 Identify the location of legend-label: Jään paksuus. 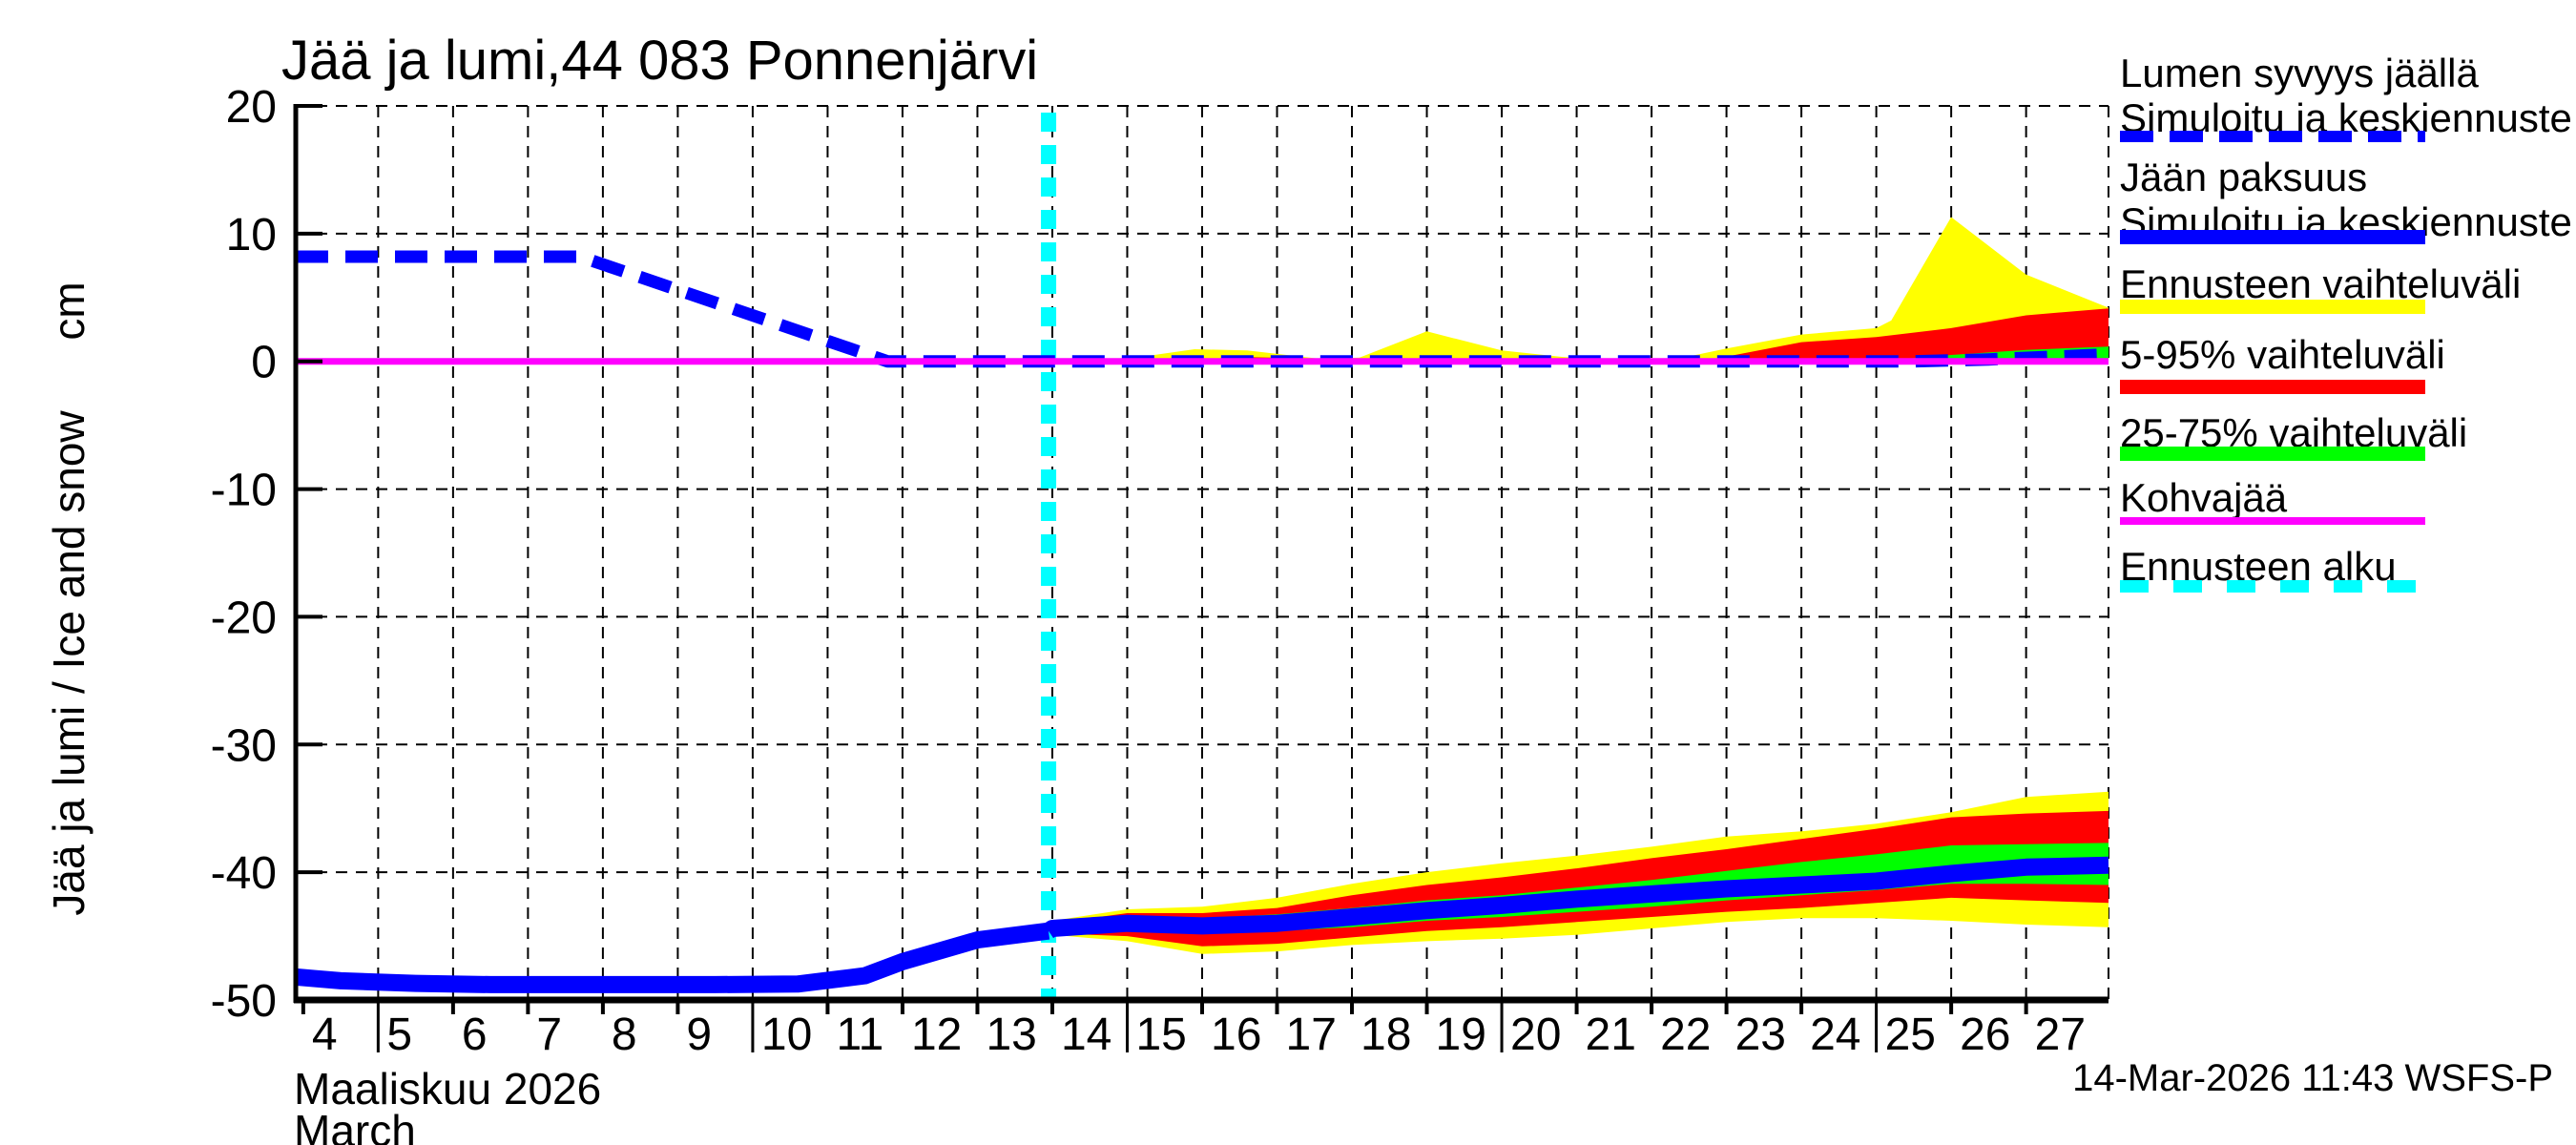
(2244, 177).